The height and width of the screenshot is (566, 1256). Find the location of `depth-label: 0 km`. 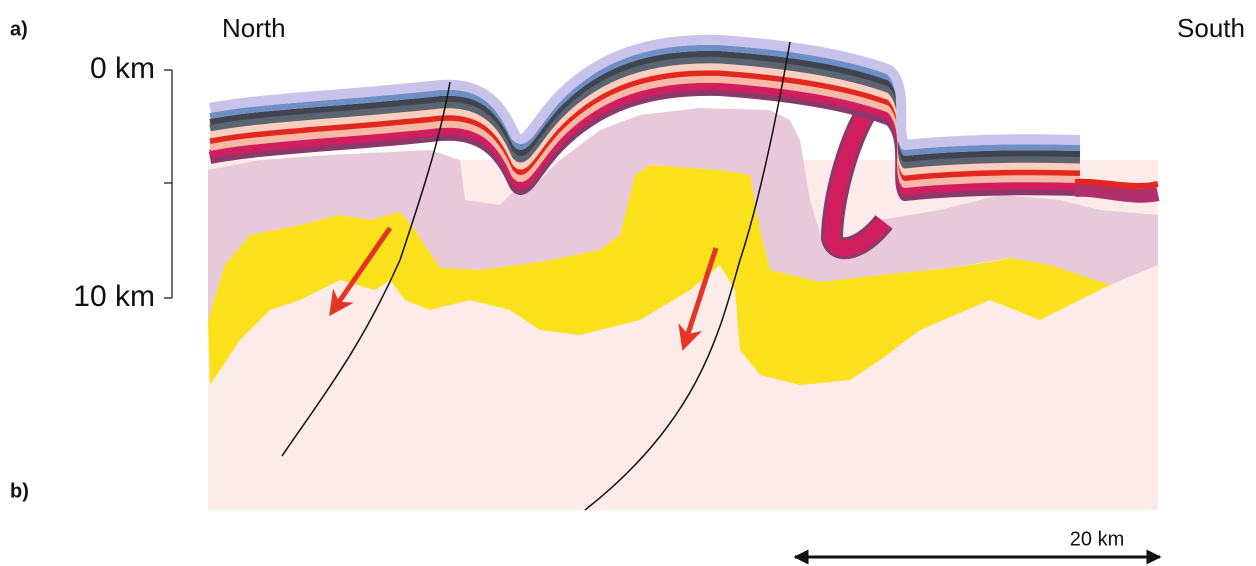

depth-label: 0 km is located at coordinates (122, 68).